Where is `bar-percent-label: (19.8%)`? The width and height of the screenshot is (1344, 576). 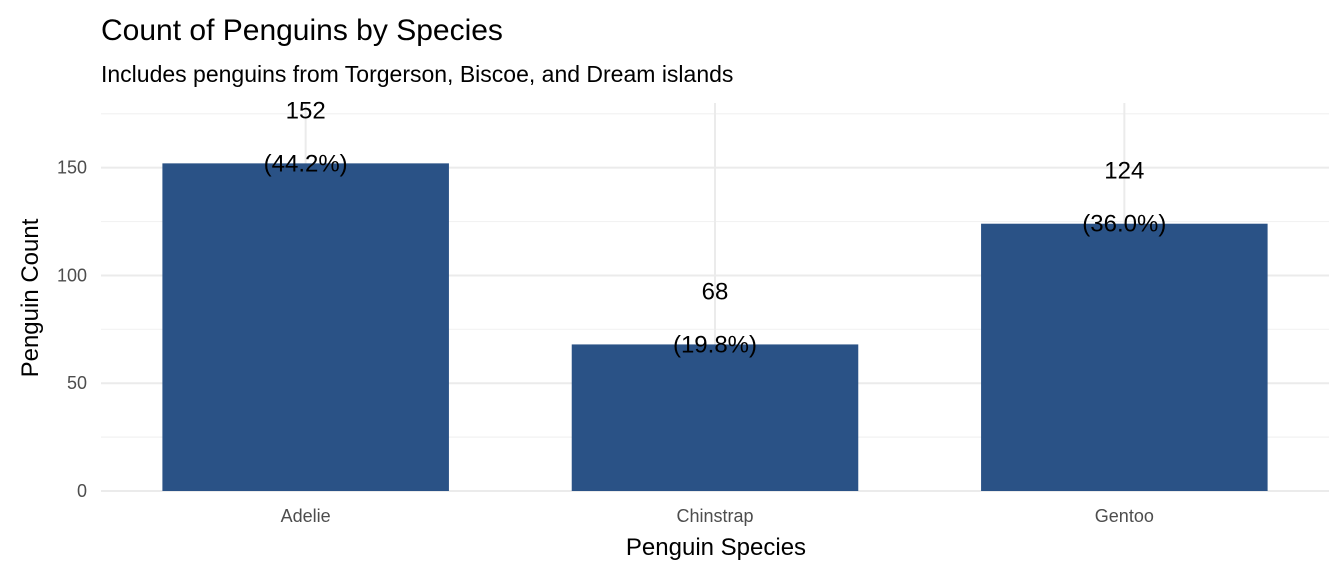
bar-percent-label: (19.8%) is located at coordinates (715, 344).